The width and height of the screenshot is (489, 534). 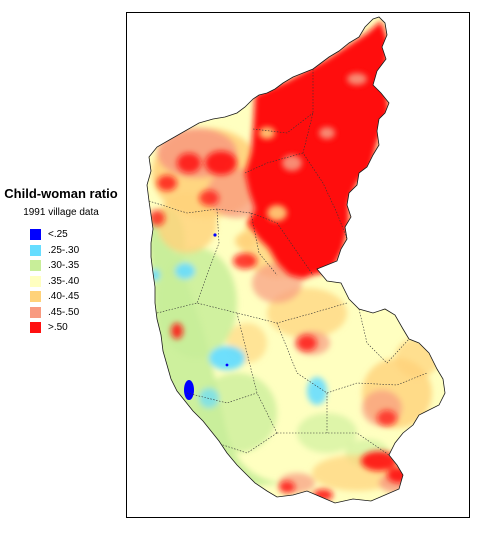 What do you see at coordinates (58, 234) in the screenshot?
I see `legend-label: <.25` at bounding box center [58, 234].